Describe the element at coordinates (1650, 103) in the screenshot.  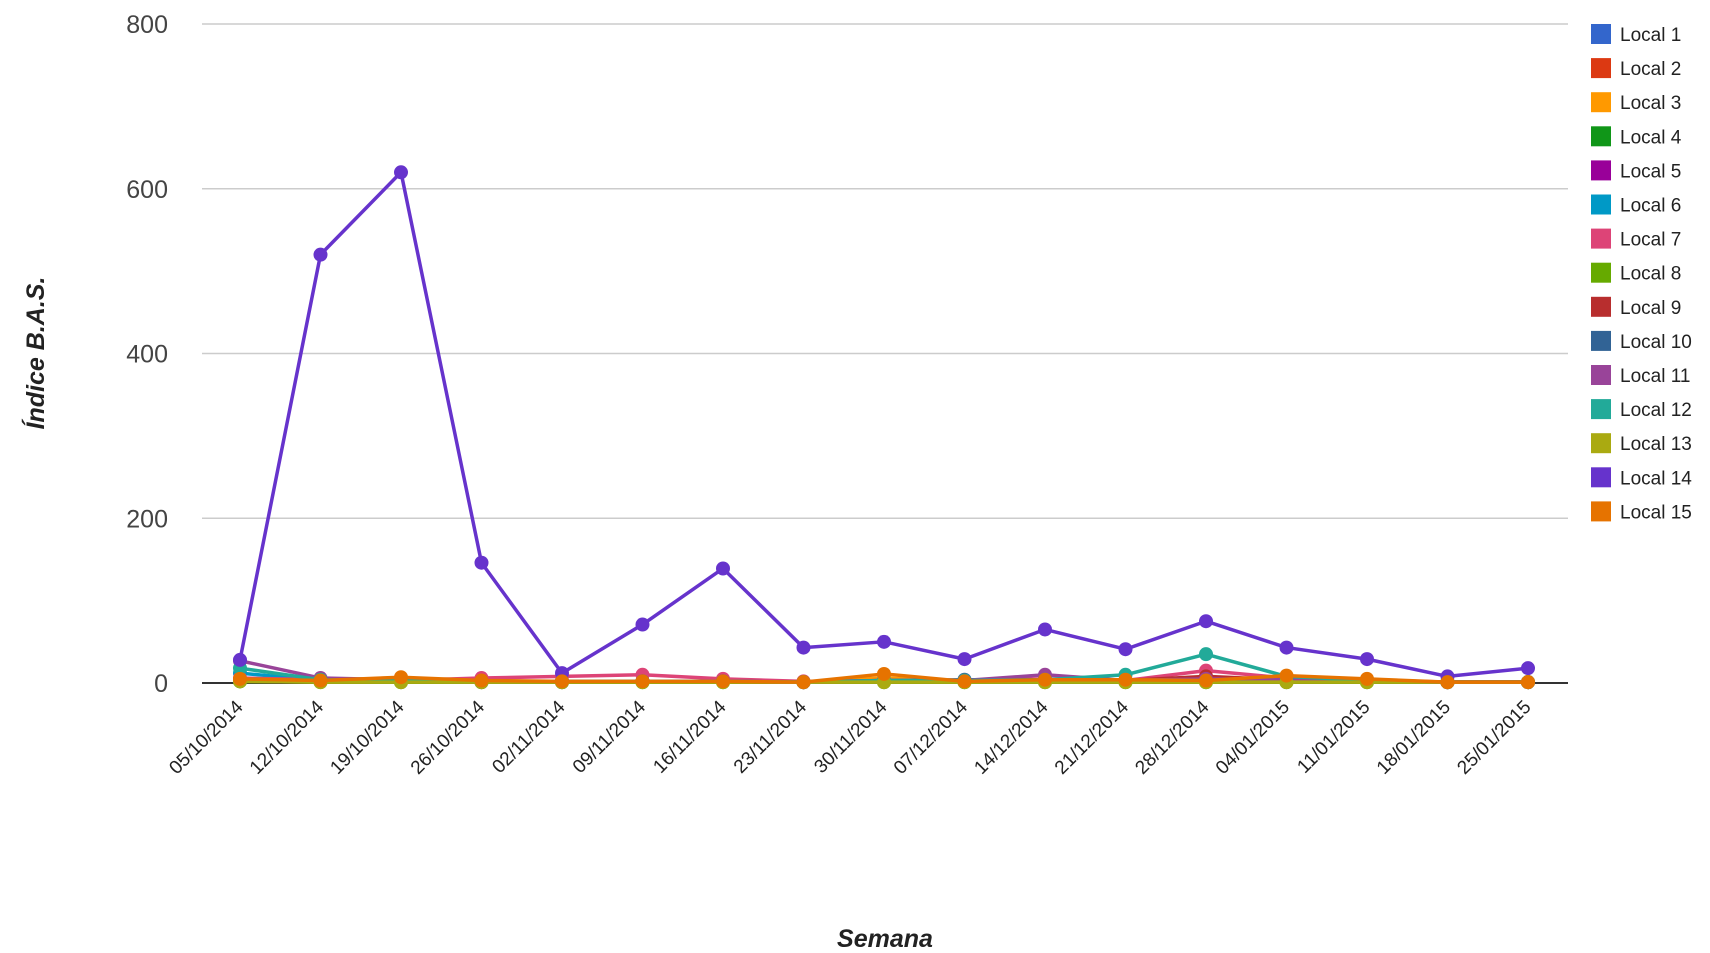
I see `legend-label: Local 3` at that location.